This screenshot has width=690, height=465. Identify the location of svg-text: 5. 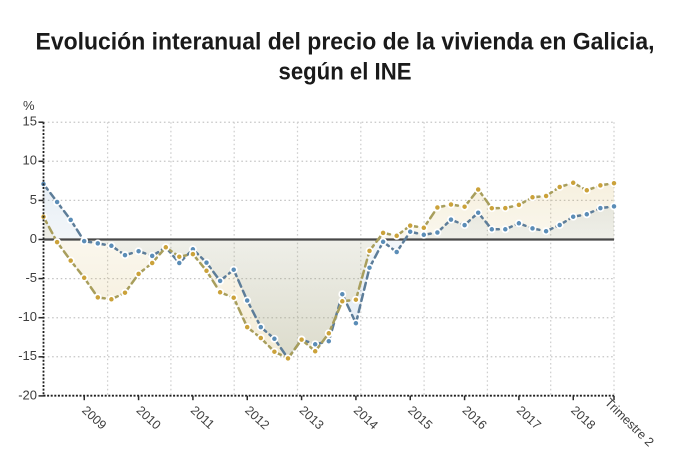
(33, 199).